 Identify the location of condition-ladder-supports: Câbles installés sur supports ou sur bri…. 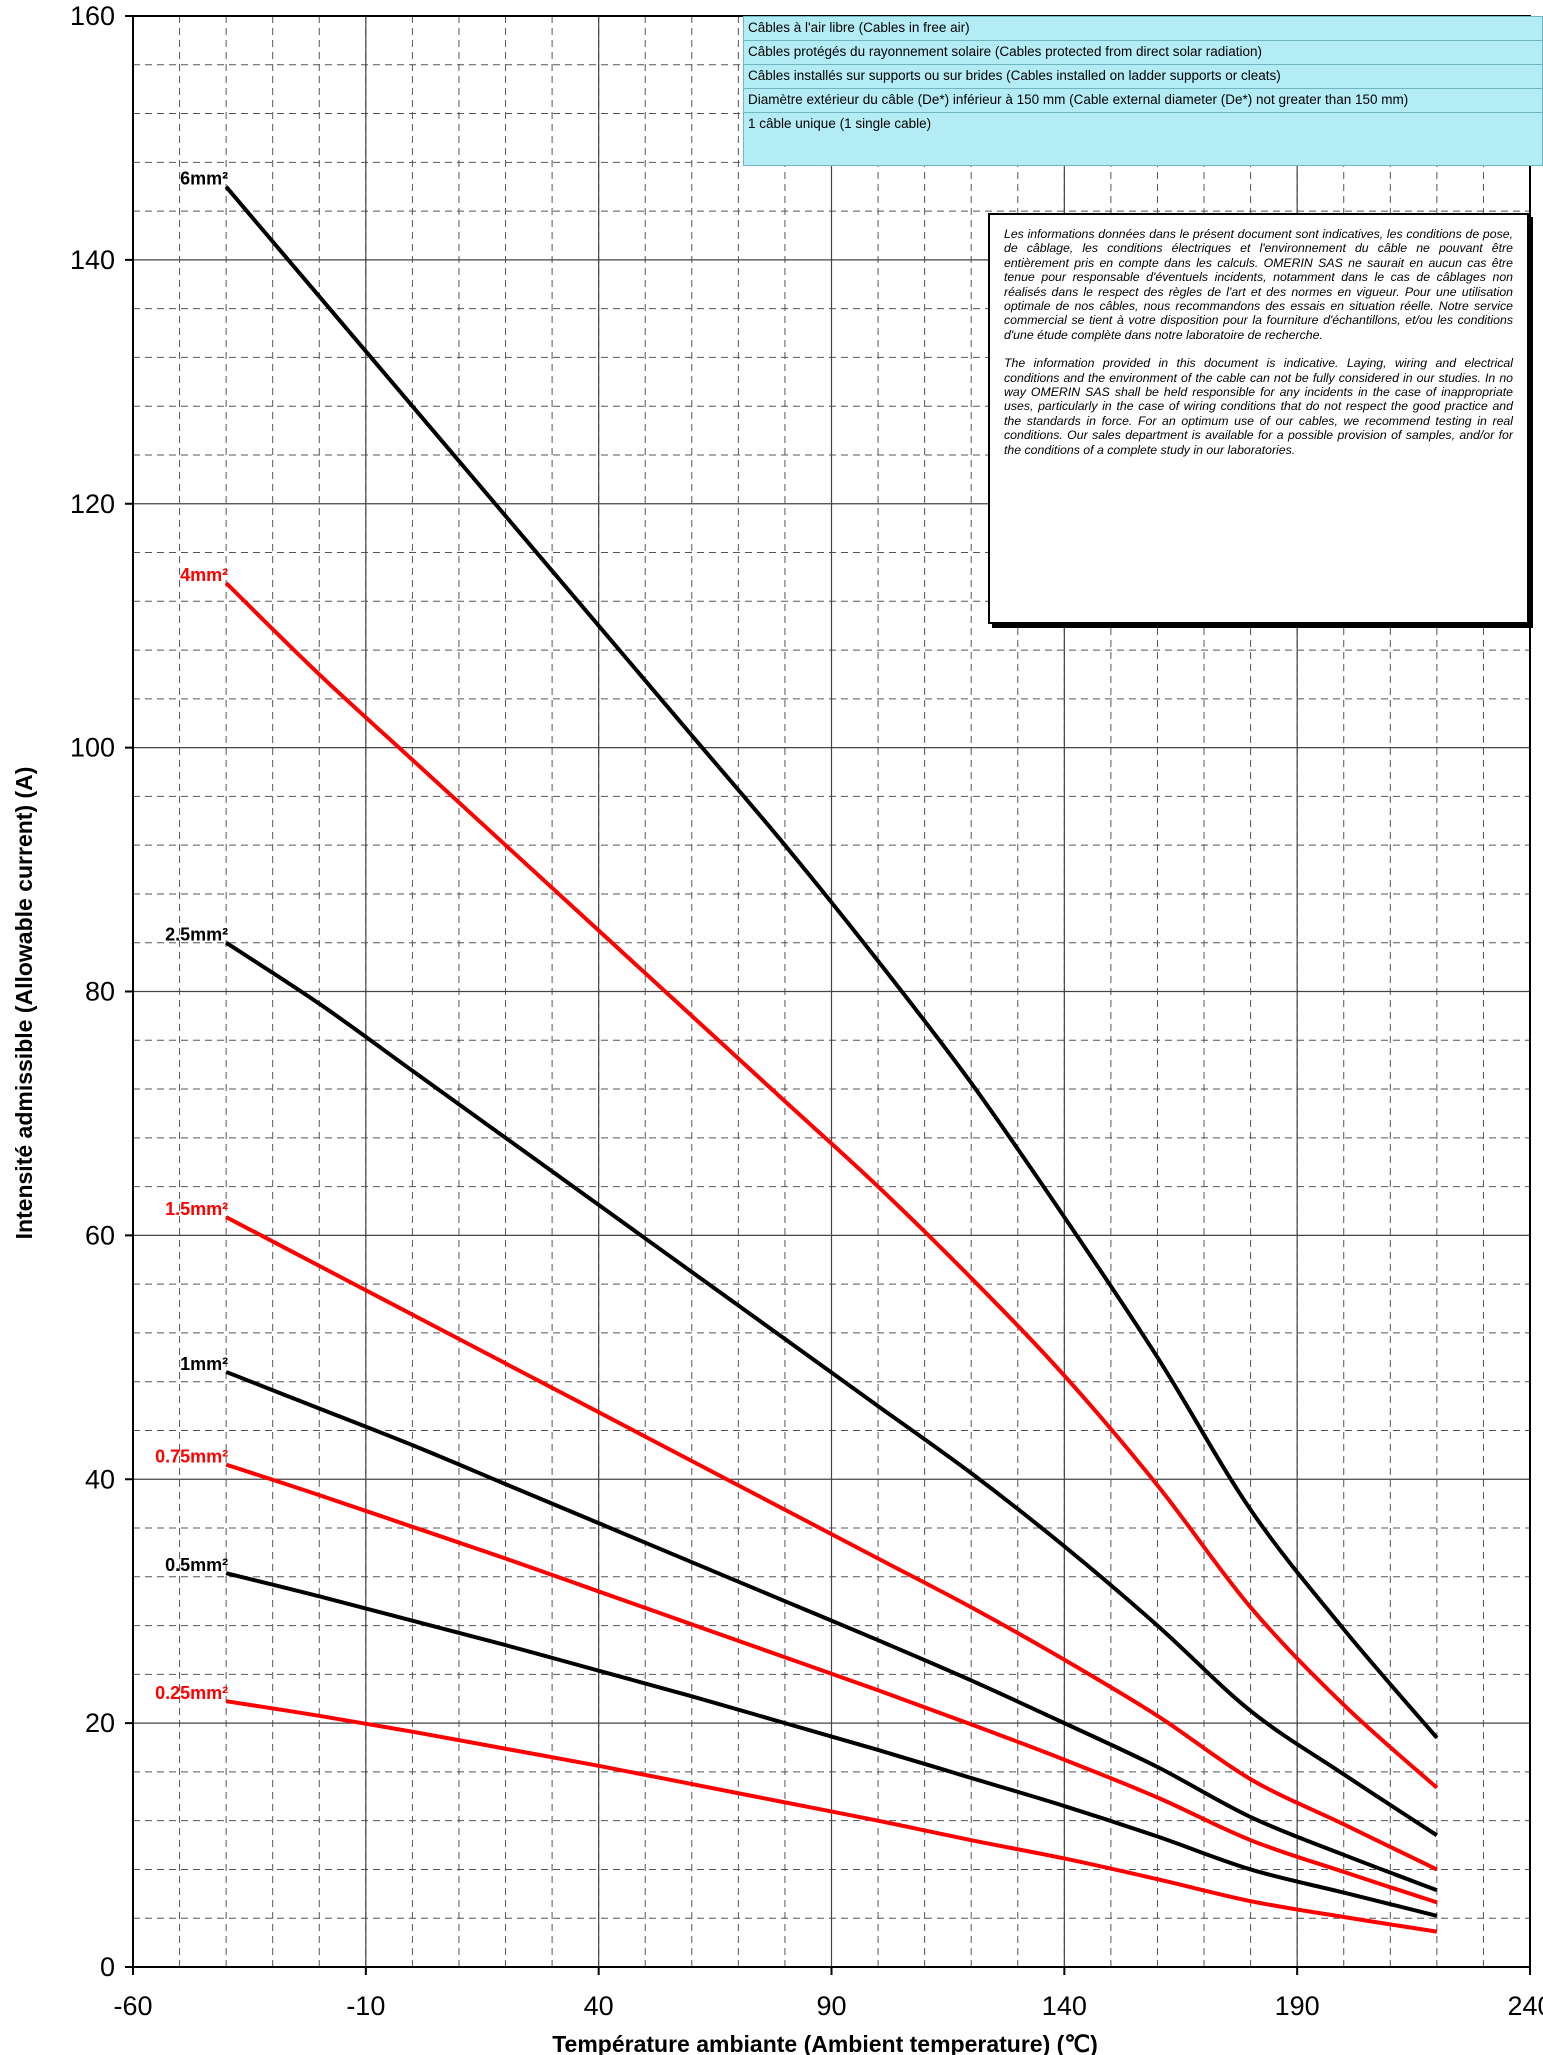
(1143, 77).